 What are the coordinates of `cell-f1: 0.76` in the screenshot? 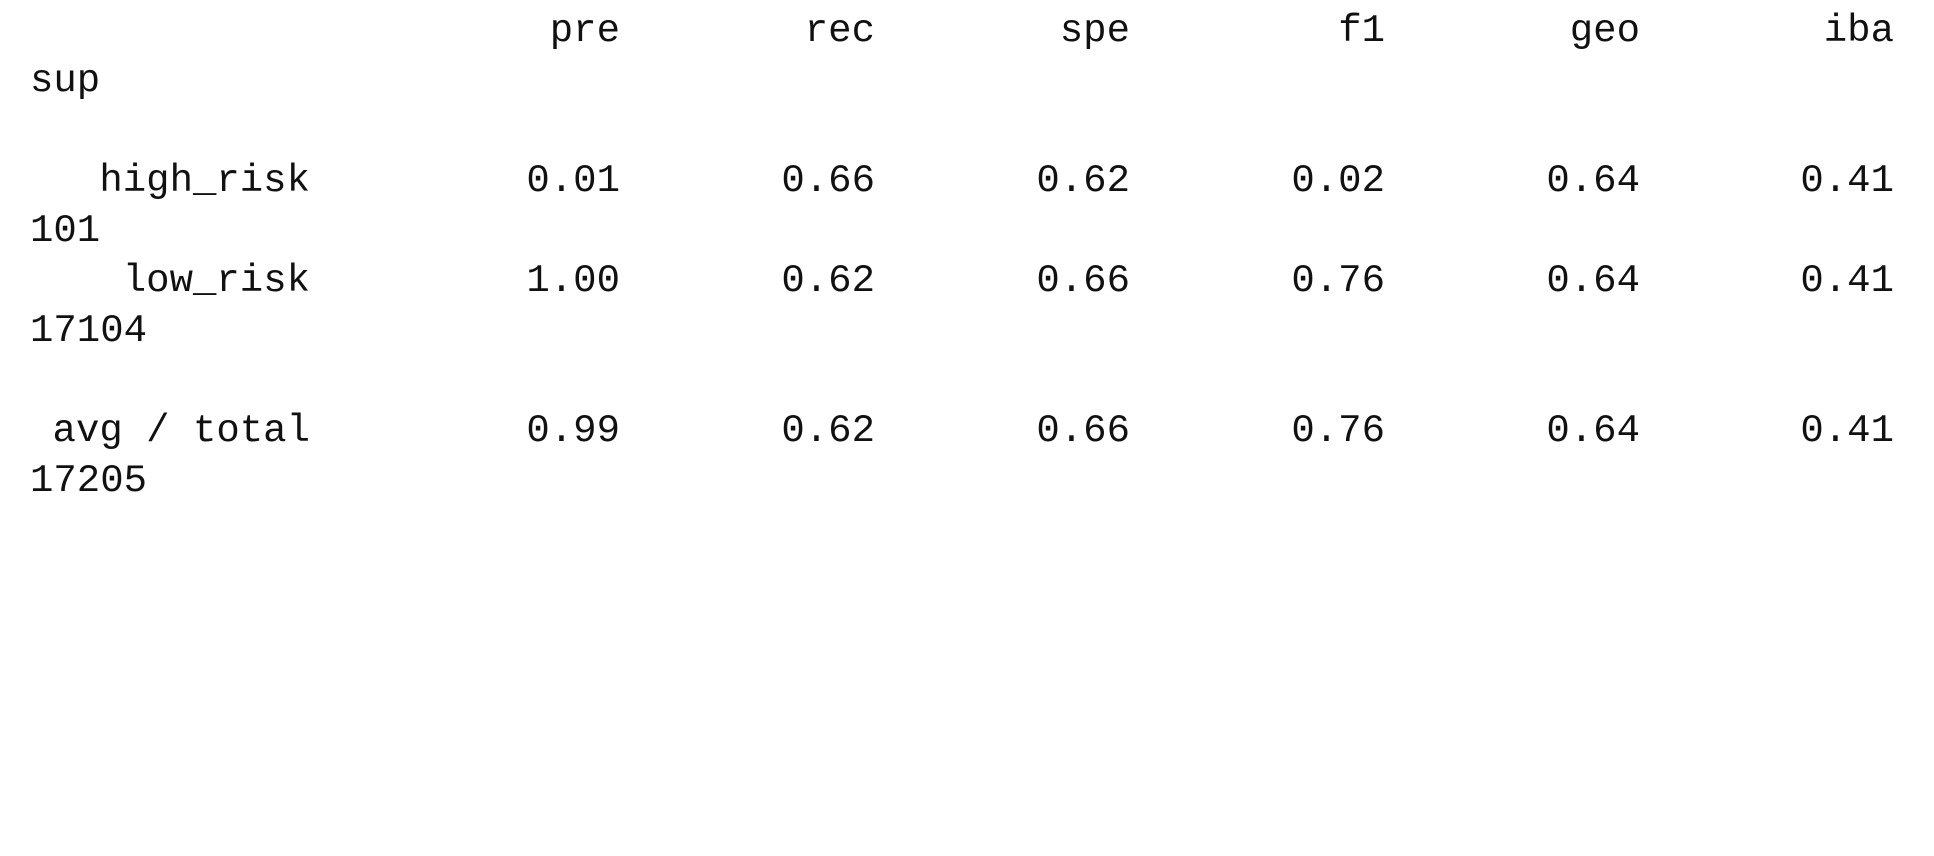 It's located at (1338, 281).